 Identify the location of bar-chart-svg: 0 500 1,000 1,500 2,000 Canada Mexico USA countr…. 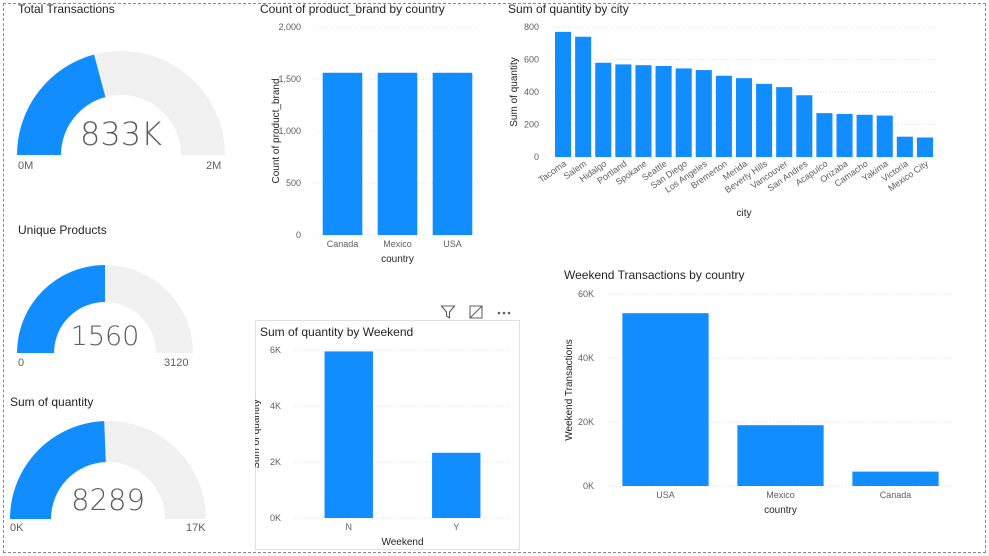
(375, 143).